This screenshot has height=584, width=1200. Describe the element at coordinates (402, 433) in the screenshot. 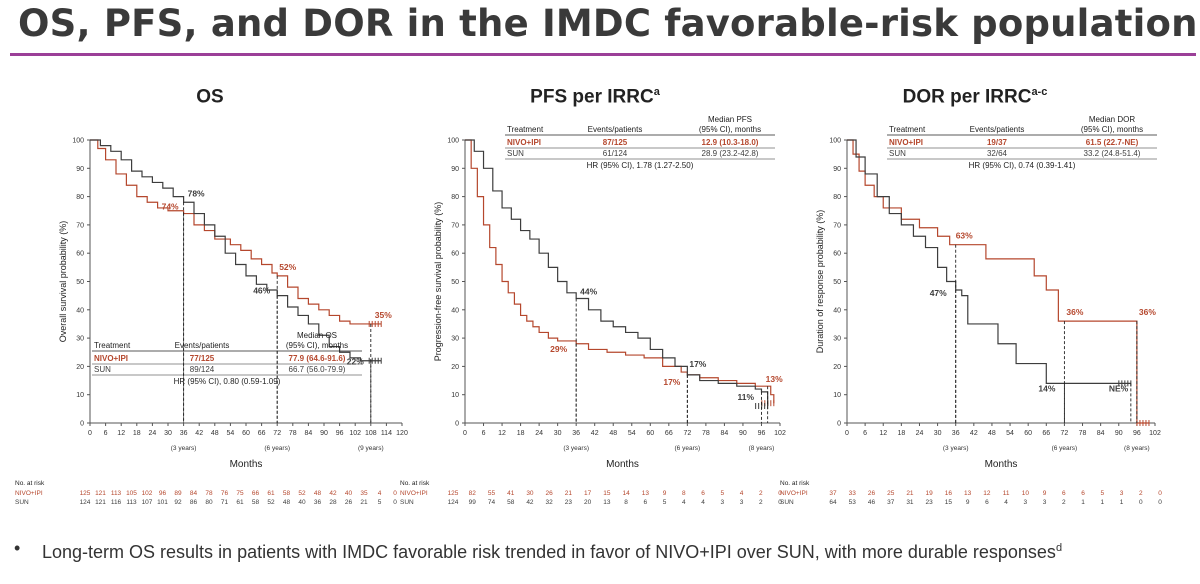

I see `x-tick-label: 120` at that location.